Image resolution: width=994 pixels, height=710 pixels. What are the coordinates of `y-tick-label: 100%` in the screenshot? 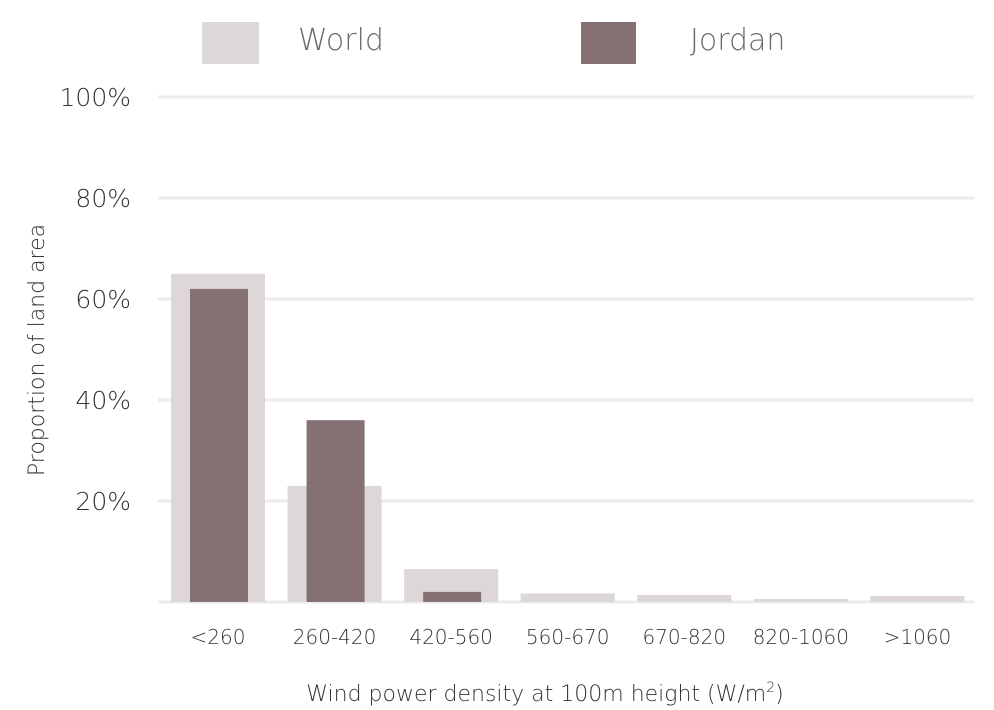 It's located at (95, 97).